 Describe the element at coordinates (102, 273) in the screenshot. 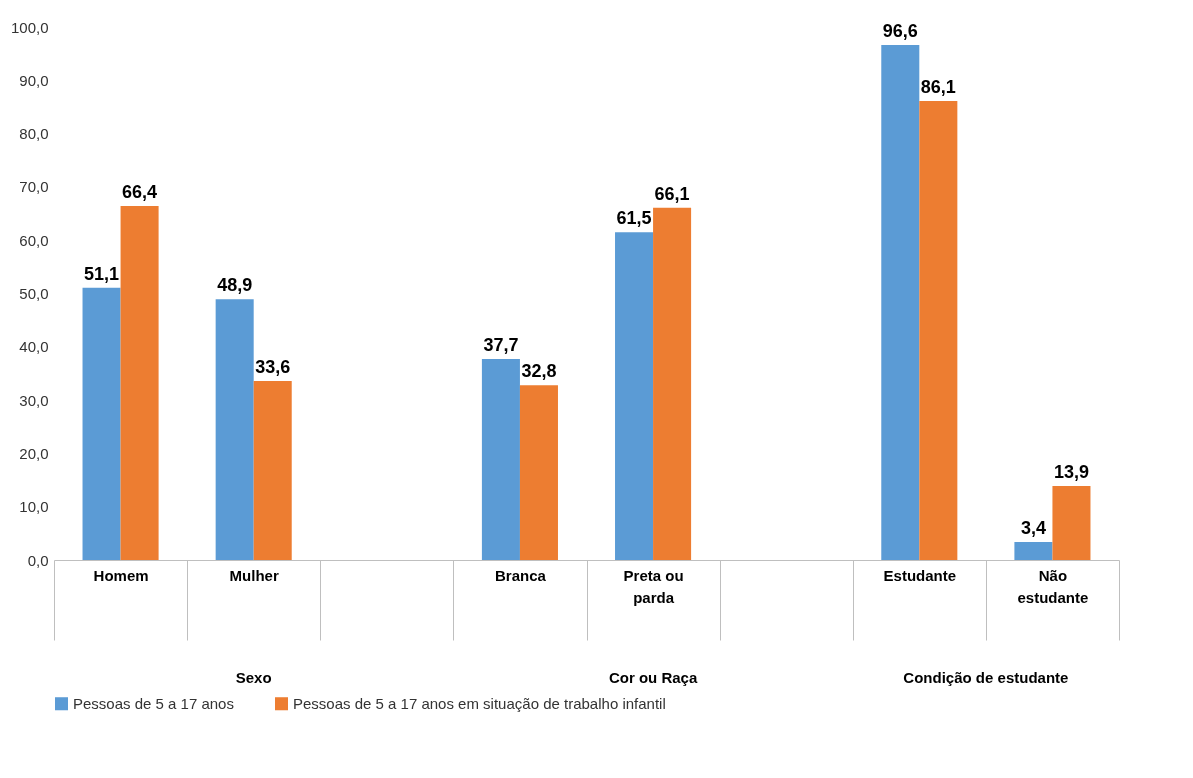

I see `data-label: 51,1` at that location.